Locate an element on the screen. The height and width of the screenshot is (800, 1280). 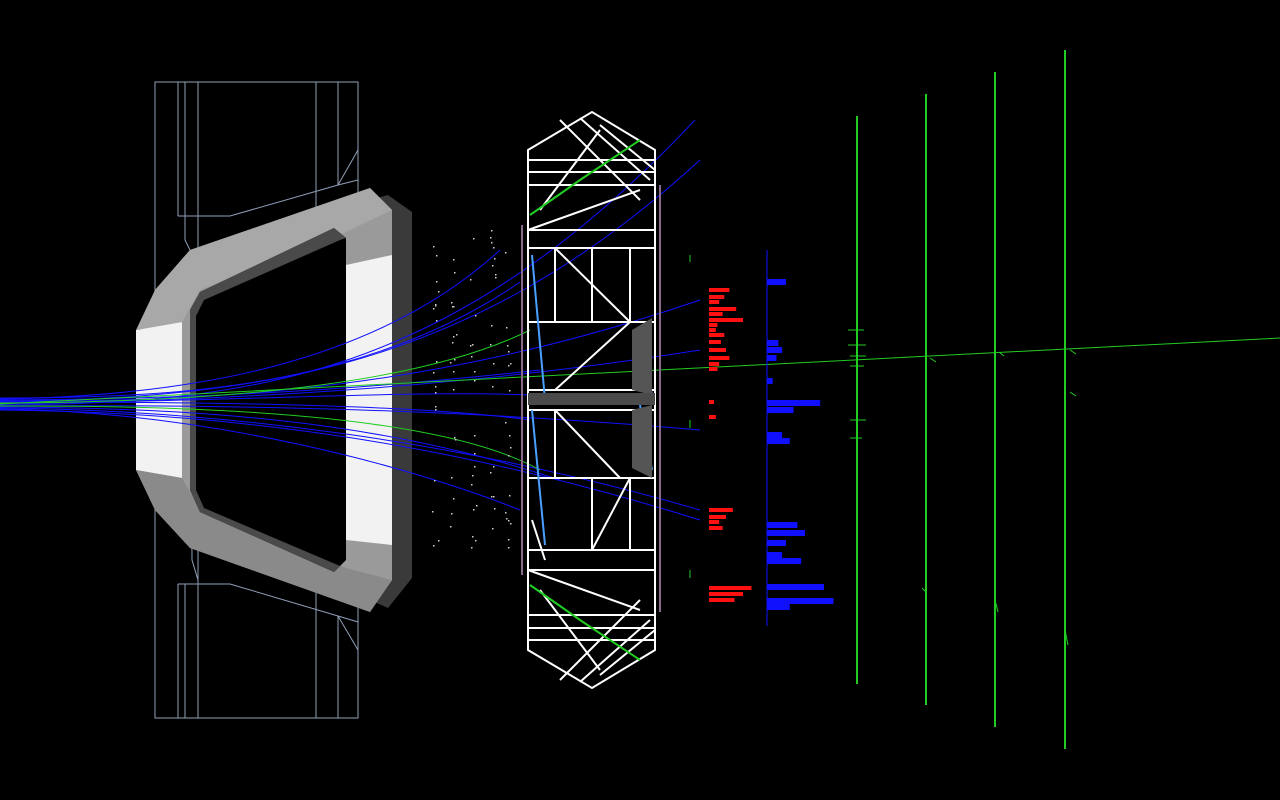
rich-outline is located at coordinates (591, 400).